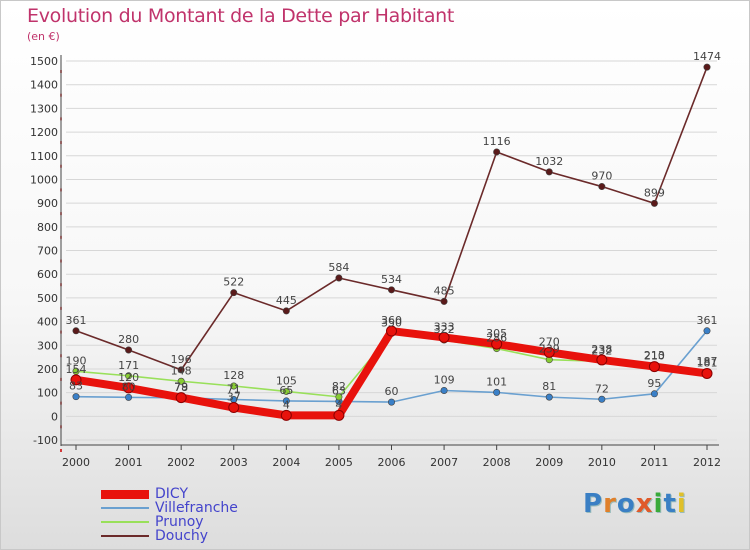 Image resolution: width=750 pixels, height=550 pixels. What do you see at coordinates (179, 522) in the screenshot?
I see `legend-label: Prunoy` at bounding box center [179, 522].